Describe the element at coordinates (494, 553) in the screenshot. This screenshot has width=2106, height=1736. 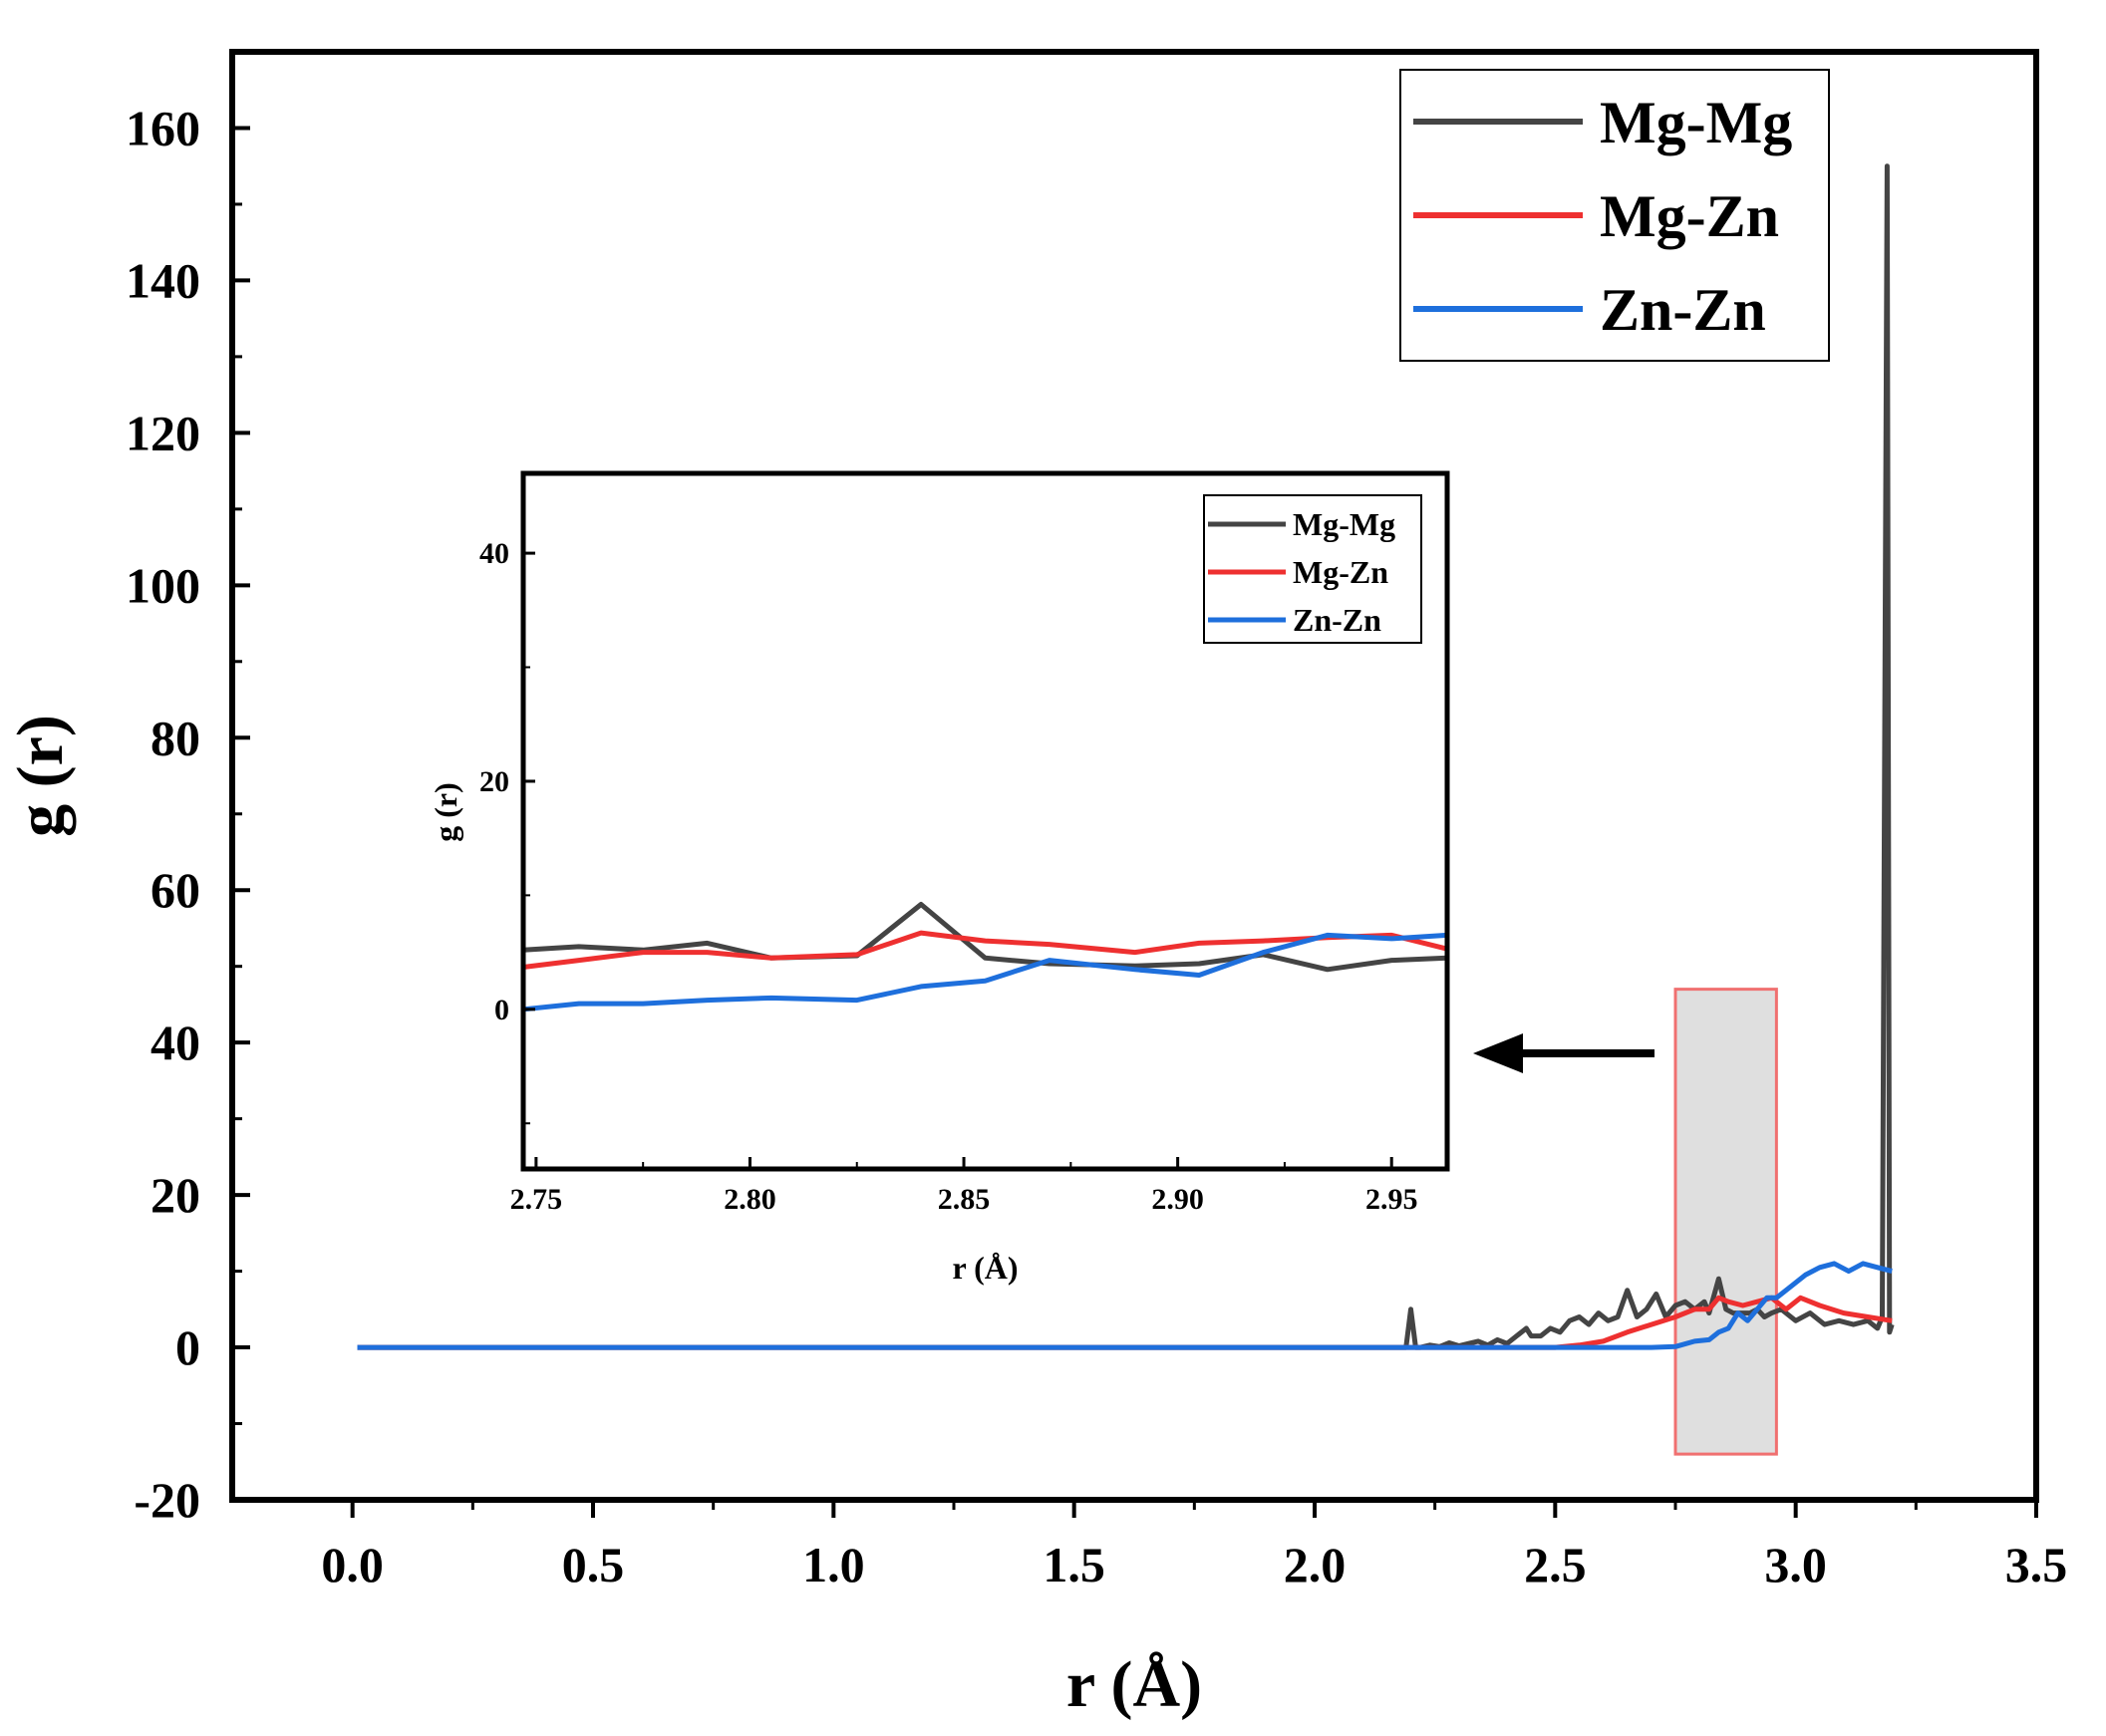
I see `inset-y-tick-label: 40` at that location.